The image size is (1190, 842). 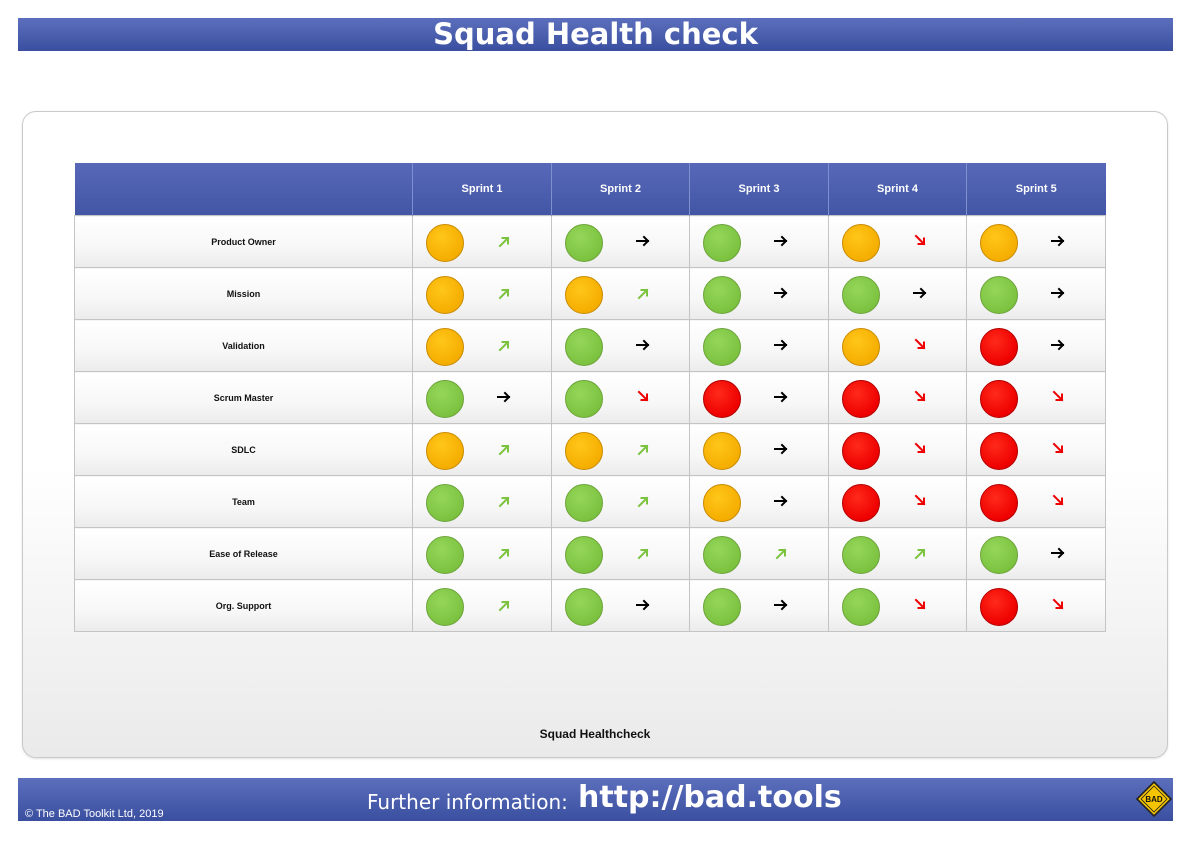 What do you see at coordinates (482, 189) in the screenshot?
I see `column-header: Sprint 1` at bounding box center [482, 189].